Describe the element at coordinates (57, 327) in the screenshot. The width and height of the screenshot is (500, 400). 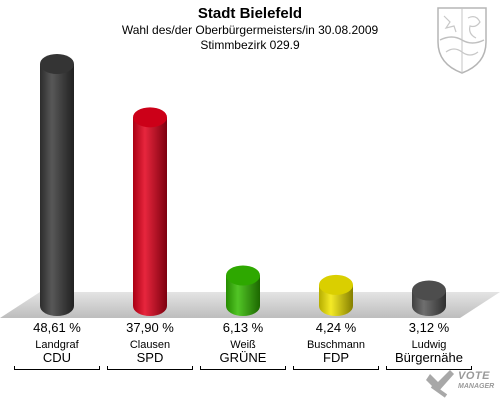
I see `value-label: 48,61 %` at that location.